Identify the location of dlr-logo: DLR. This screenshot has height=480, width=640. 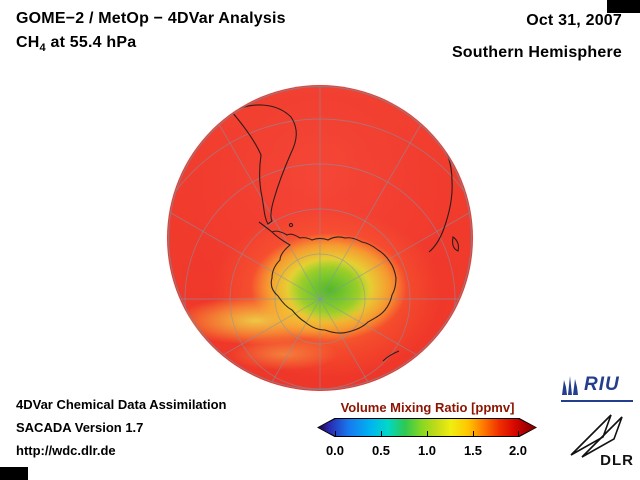
(603, 439).